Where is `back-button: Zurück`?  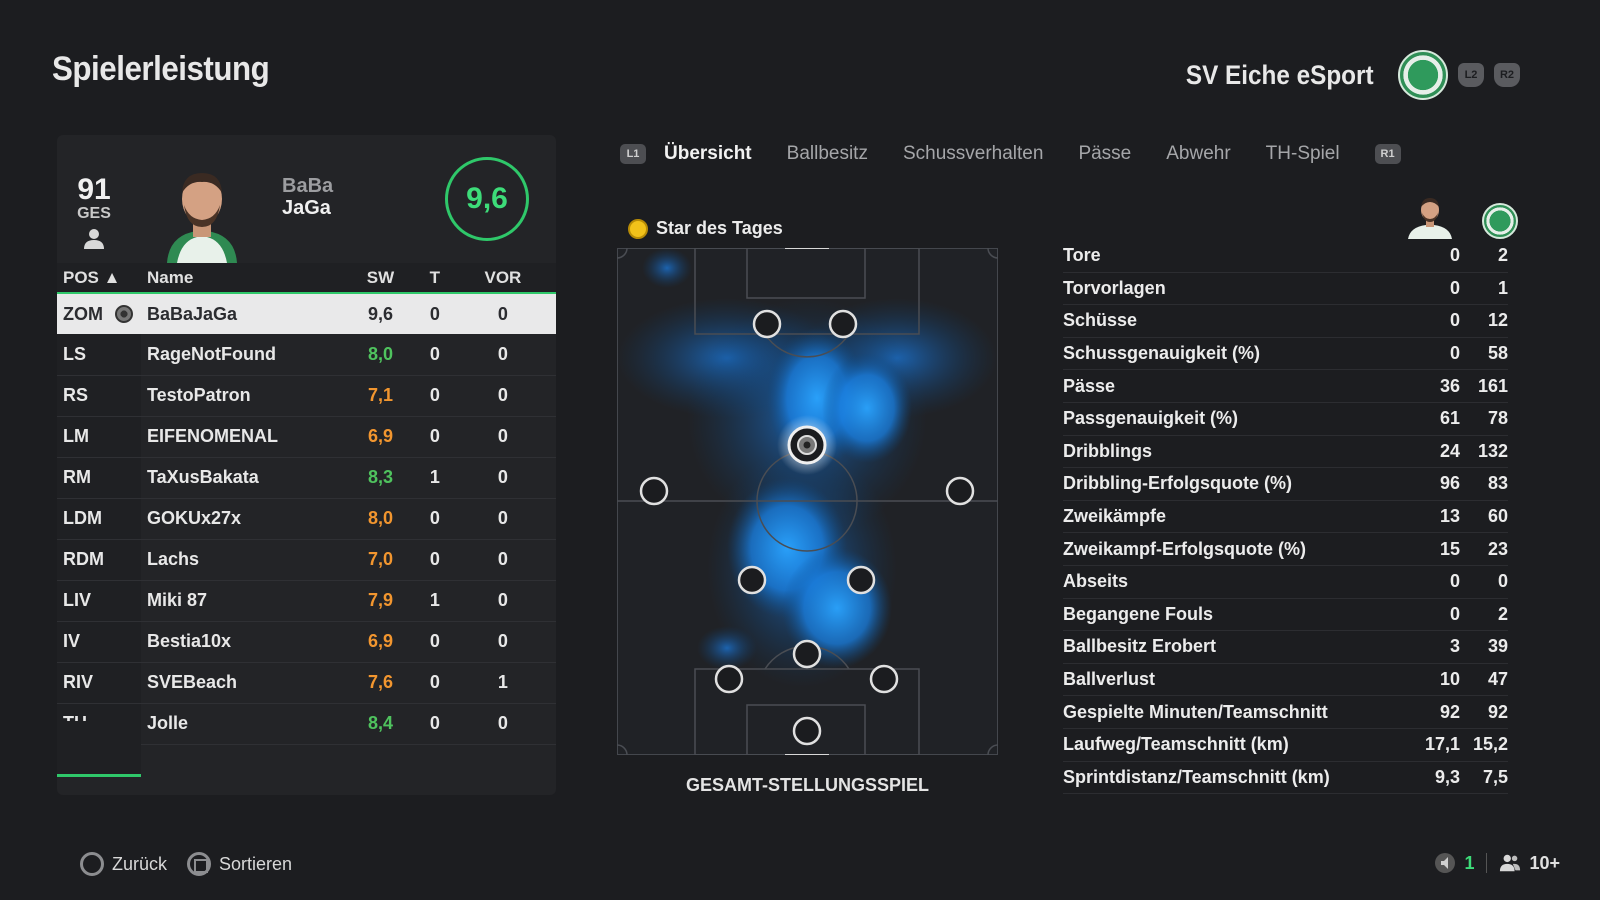
back-button: Zurück is located at coordinates (123, 864).